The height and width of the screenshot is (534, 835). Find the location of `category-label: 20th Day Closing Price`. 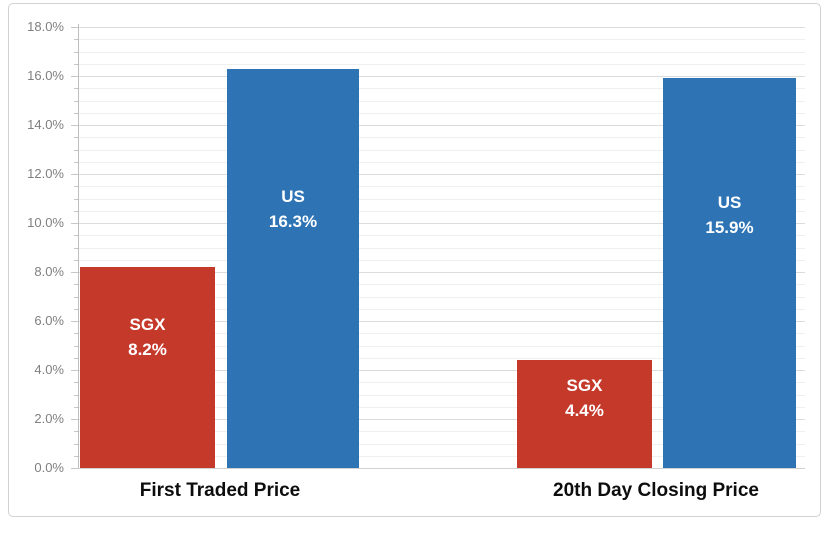

category-label: 20th Day Closing Price is located at coordinates (656, 490).